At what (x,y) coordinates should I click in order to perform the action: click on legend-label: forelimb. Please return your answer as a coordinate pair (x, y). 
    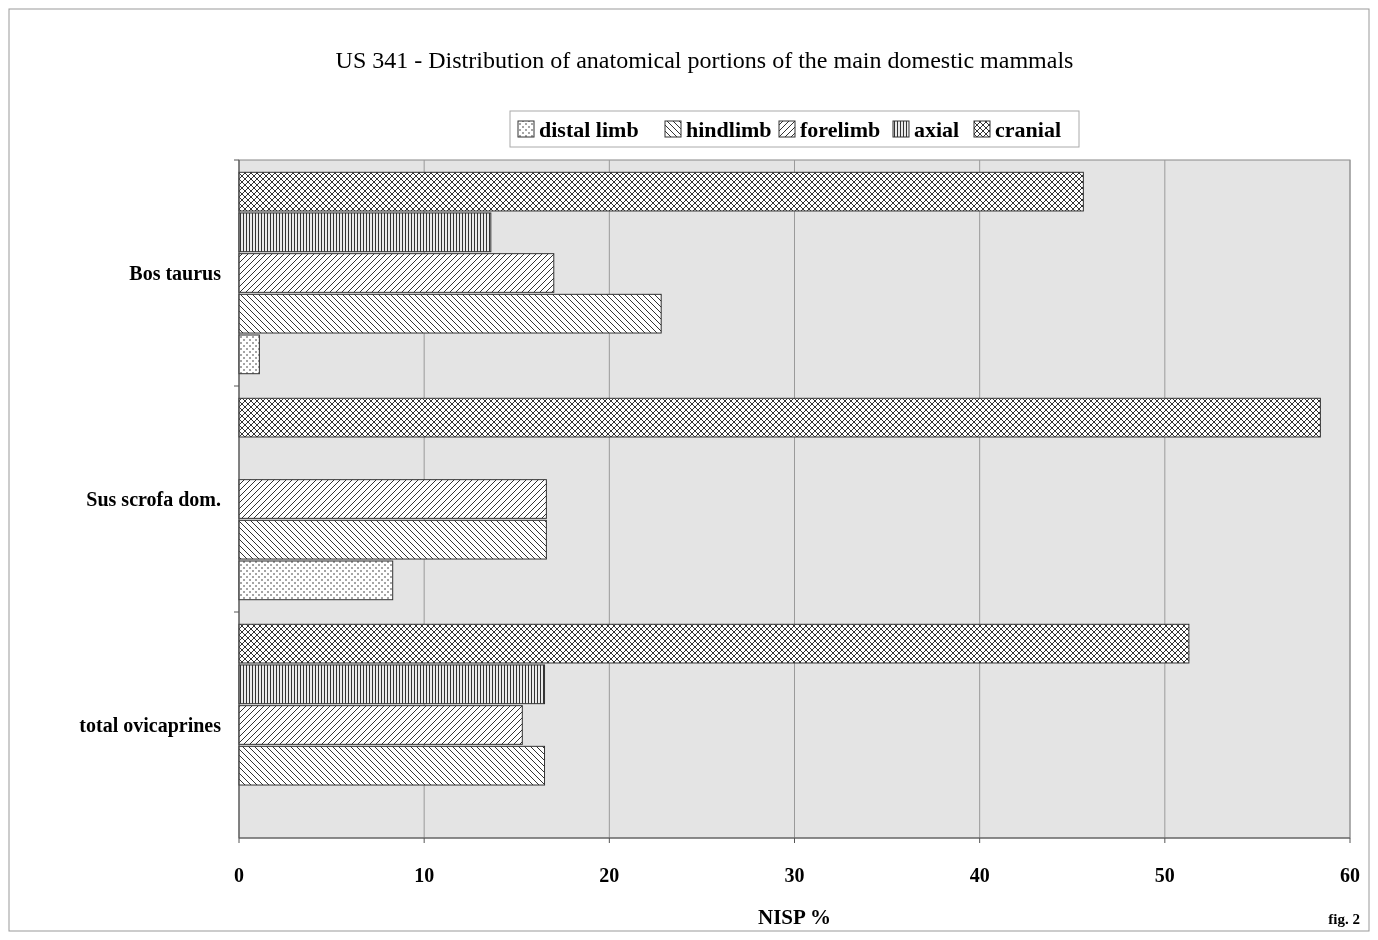
    Looking at the image, I should click on (840, 129).